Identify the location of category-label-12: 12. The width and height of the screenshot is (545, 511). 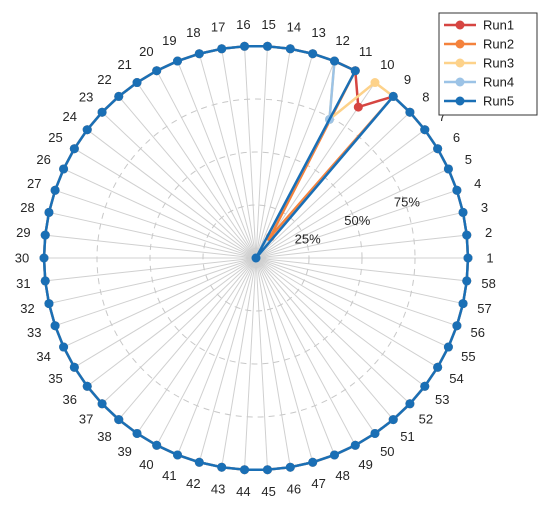
(342, 40).